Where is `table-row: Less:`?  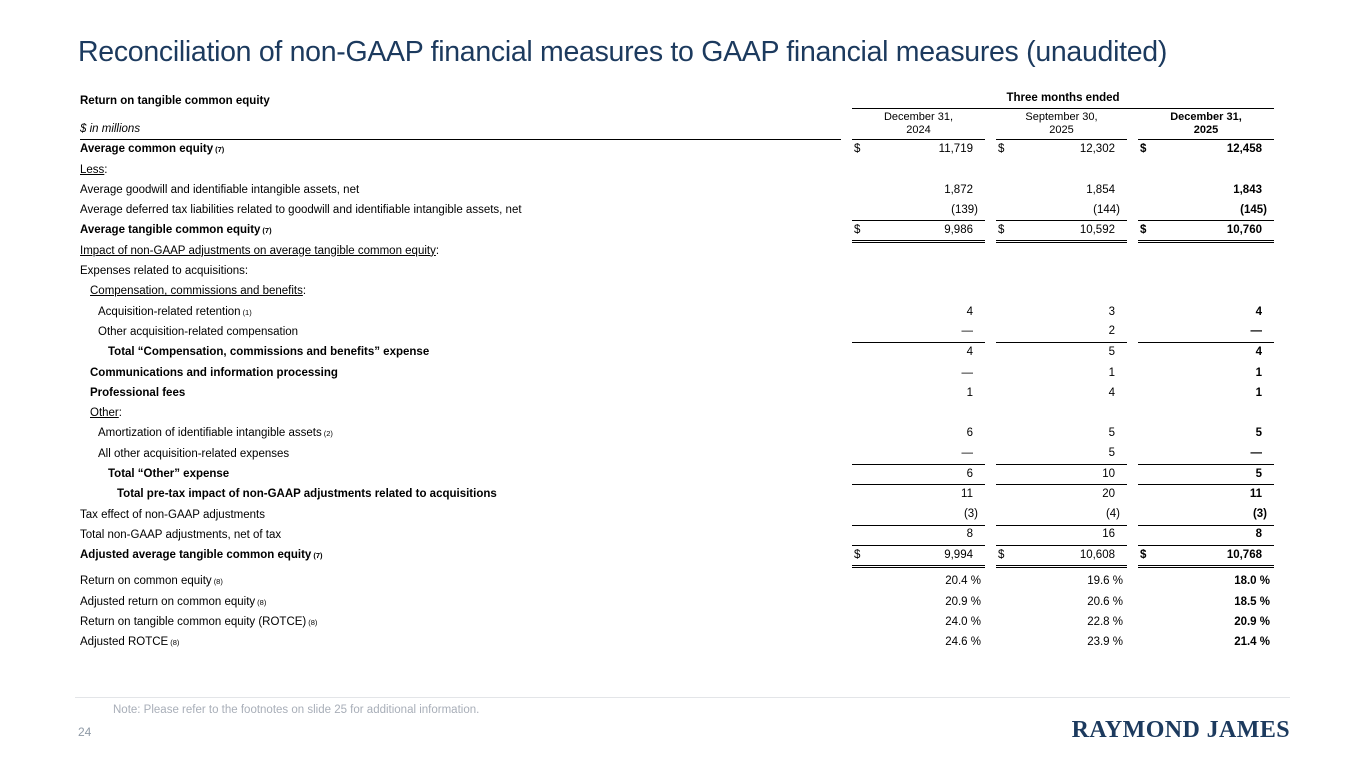
table-row: Less: is located at coordinates (677, 170).